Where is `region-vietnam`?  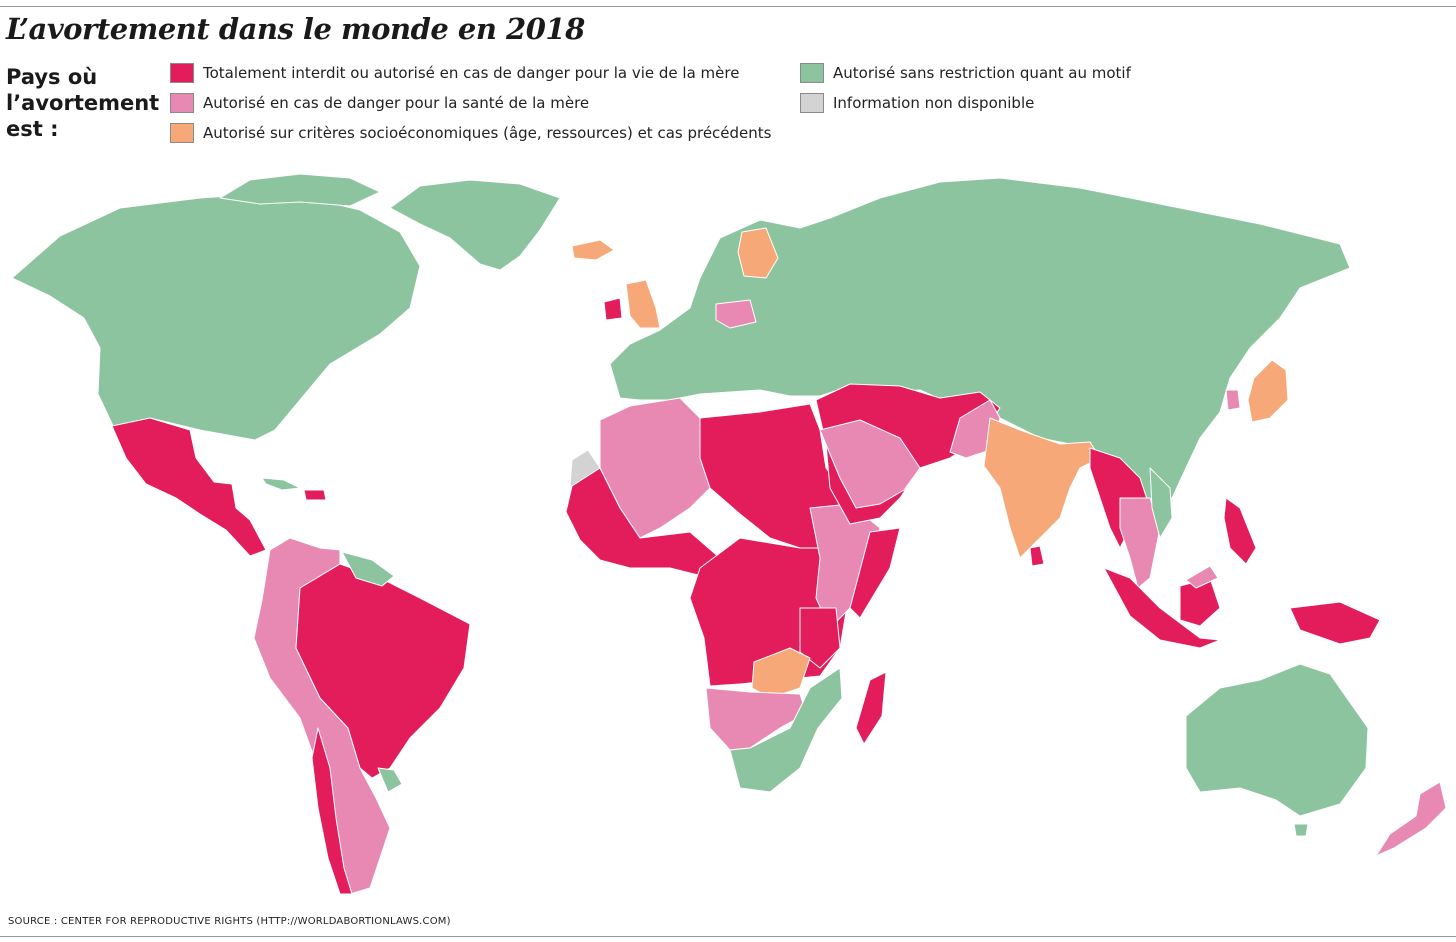 region-vietnam is located at coordinates (1161, 503).